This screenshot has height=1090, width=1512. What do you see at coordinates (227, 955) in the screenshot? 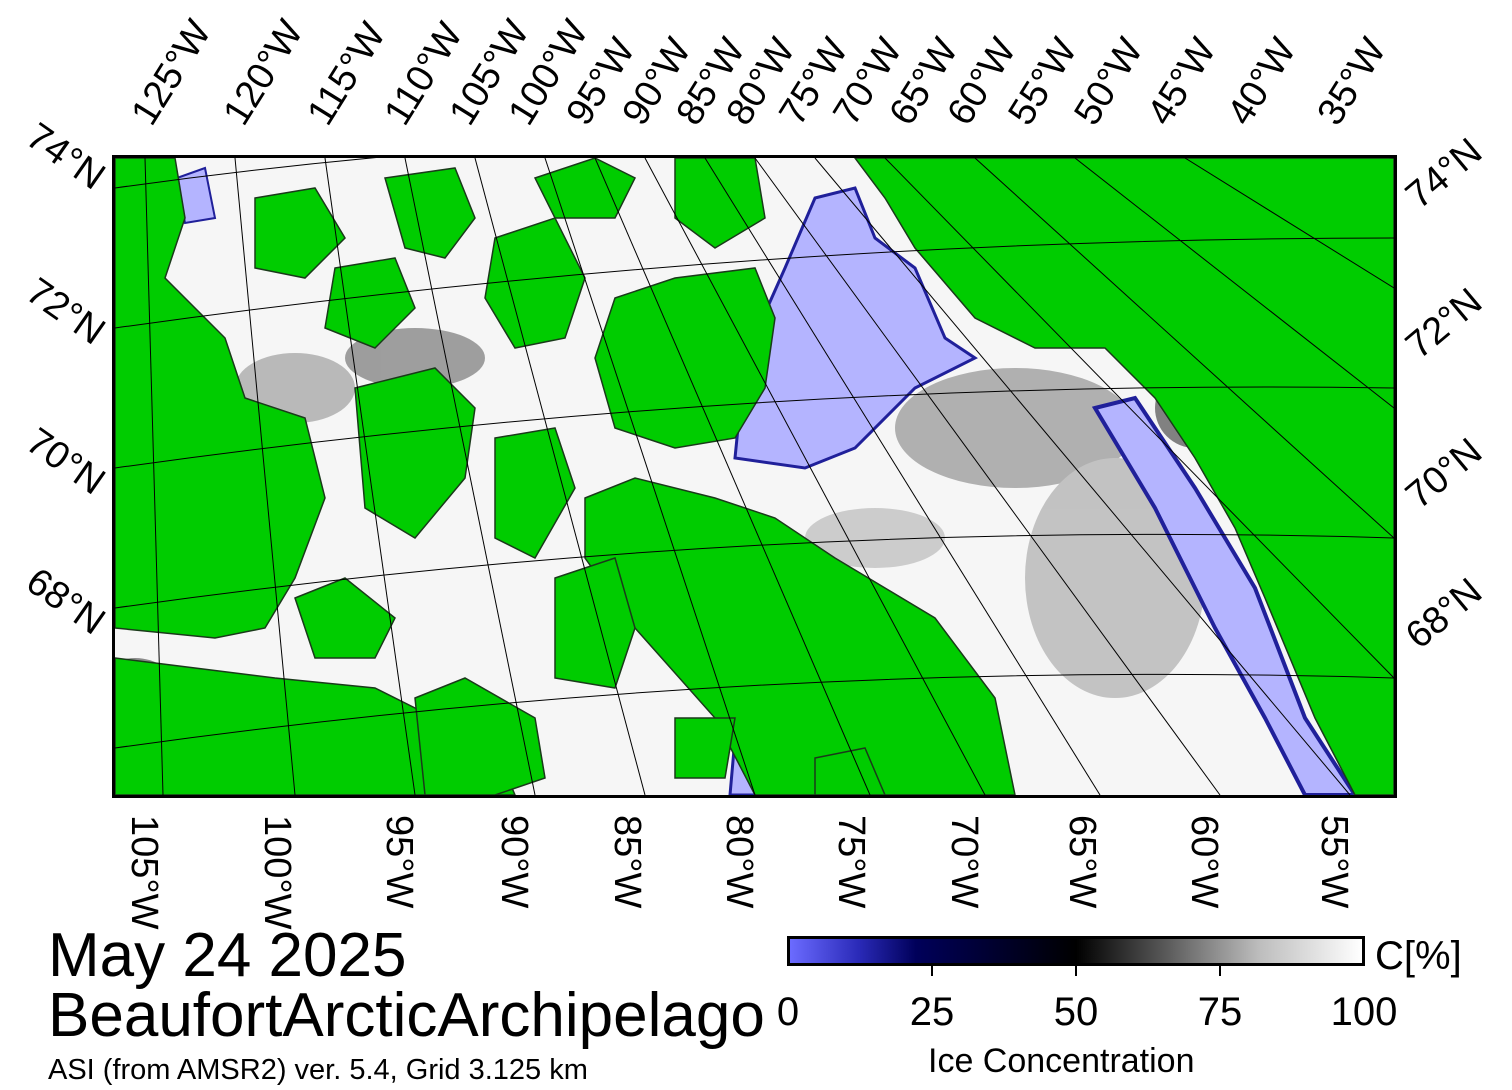
I see `map-date: May 24 2025` at bounding box center [227, 955].